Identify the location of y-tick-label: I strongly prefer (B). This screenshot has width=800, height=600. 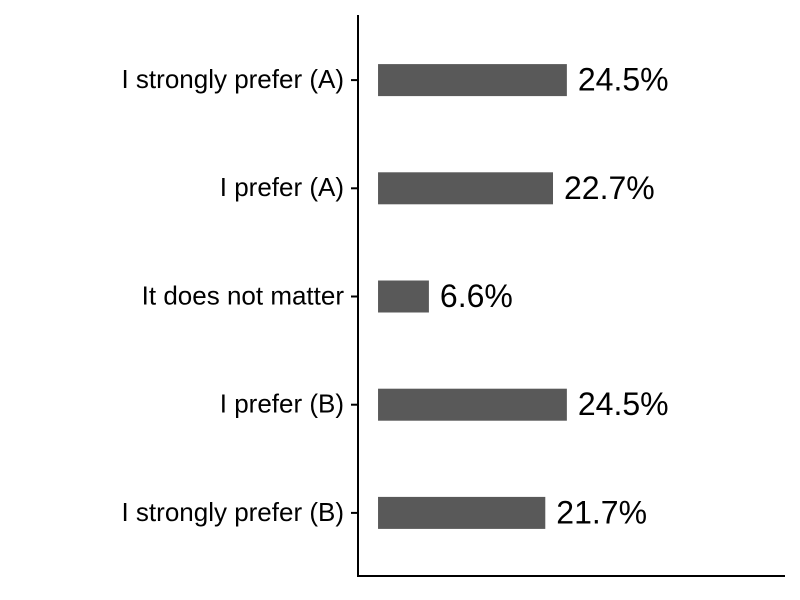
(232, 512).